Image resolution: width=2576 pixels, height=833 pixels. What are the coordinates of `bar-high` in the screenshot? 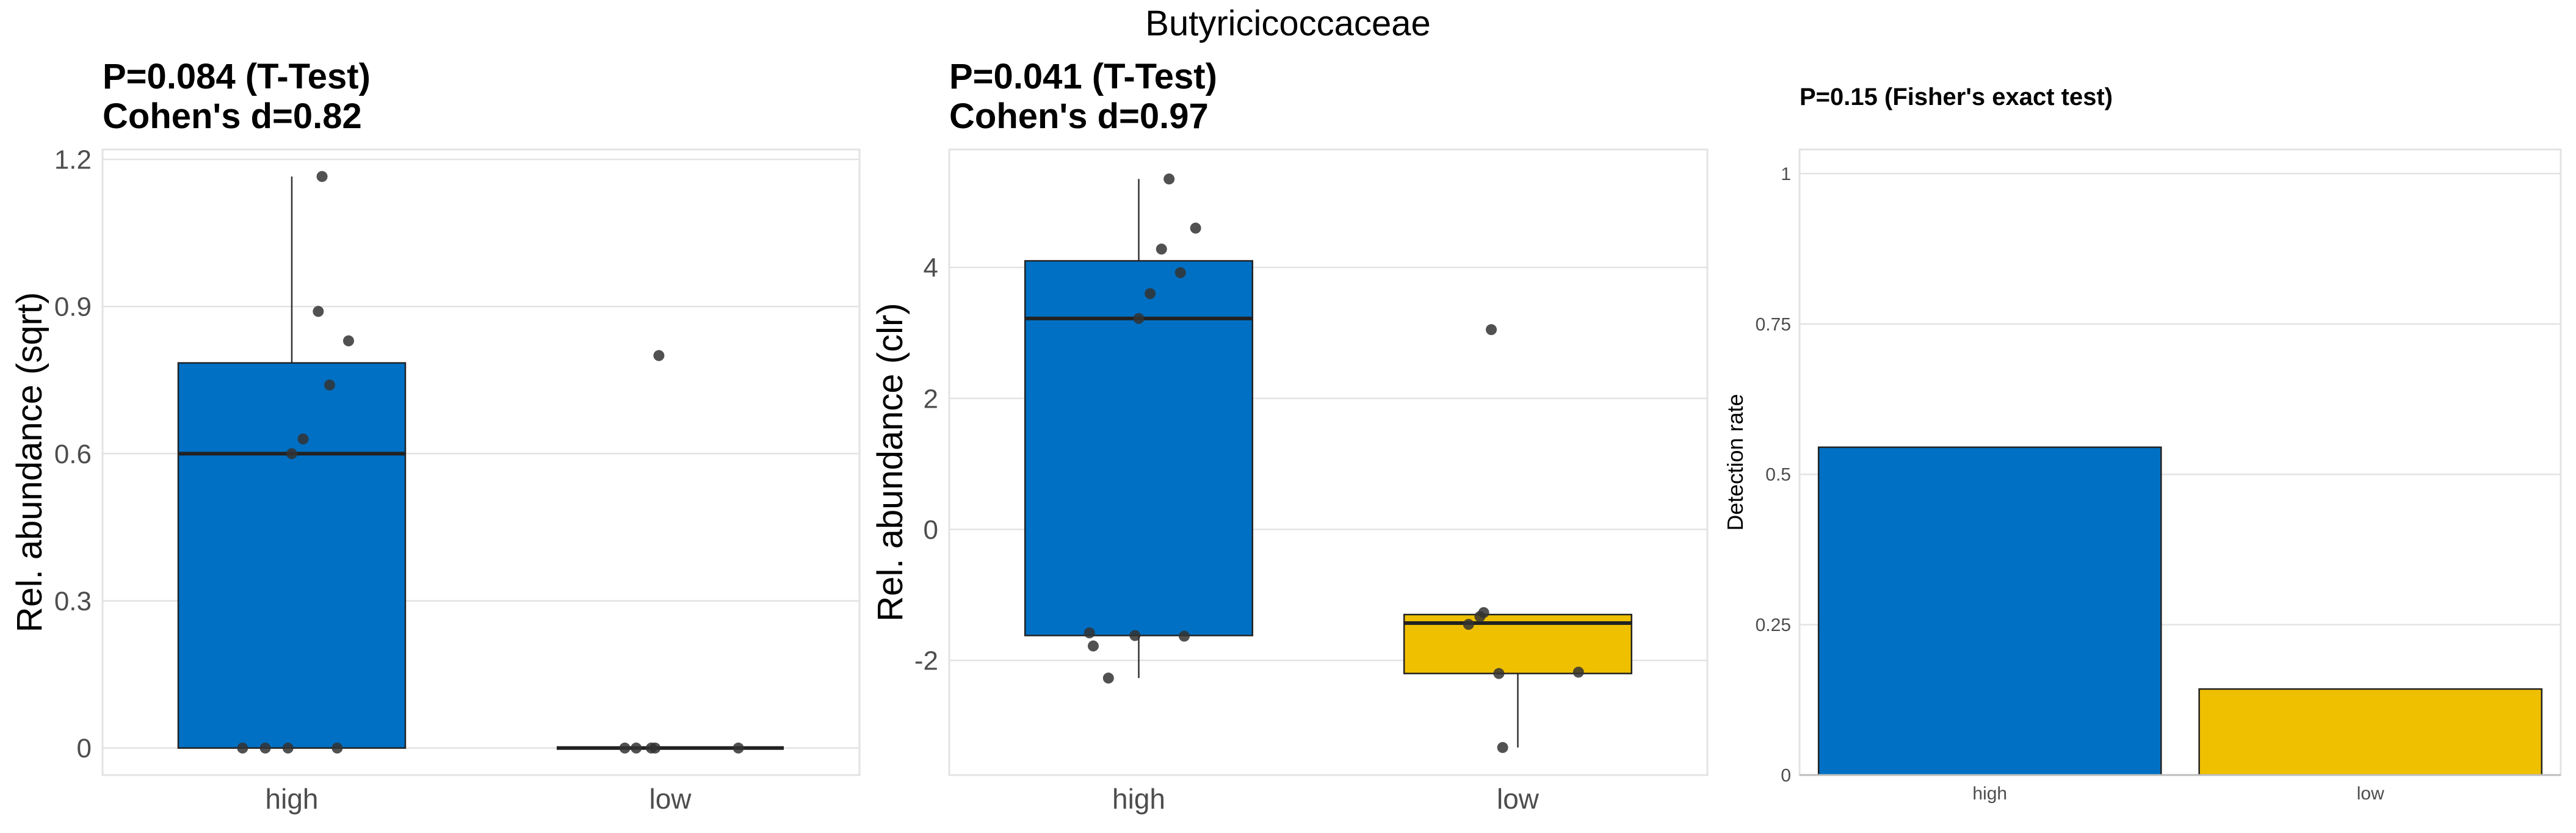 It's located at (1989, 611).